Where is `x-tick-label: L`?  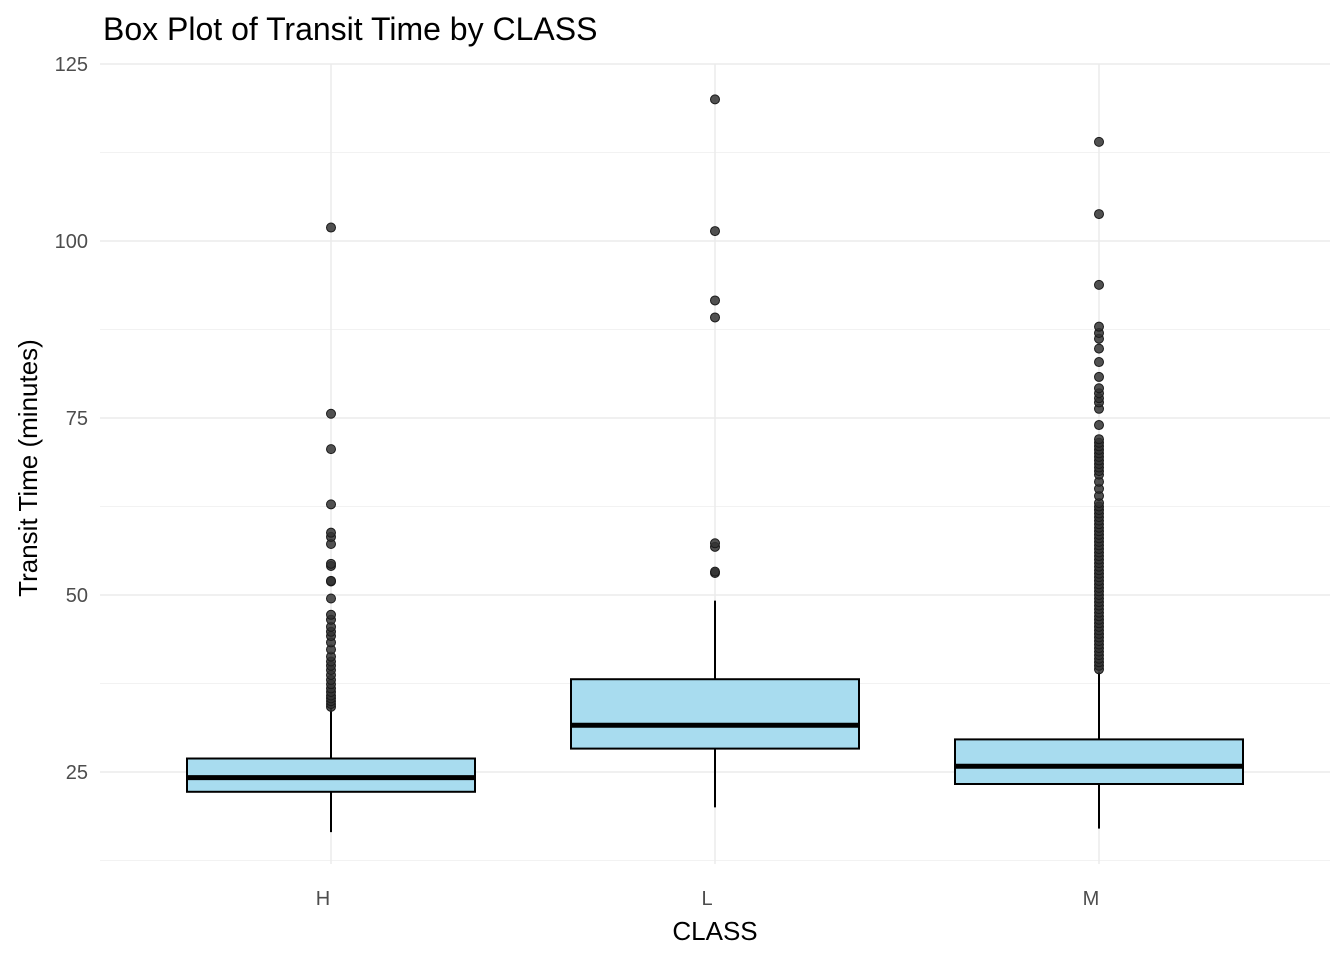 x-tick-label: L is located at coordinates (706, 899).